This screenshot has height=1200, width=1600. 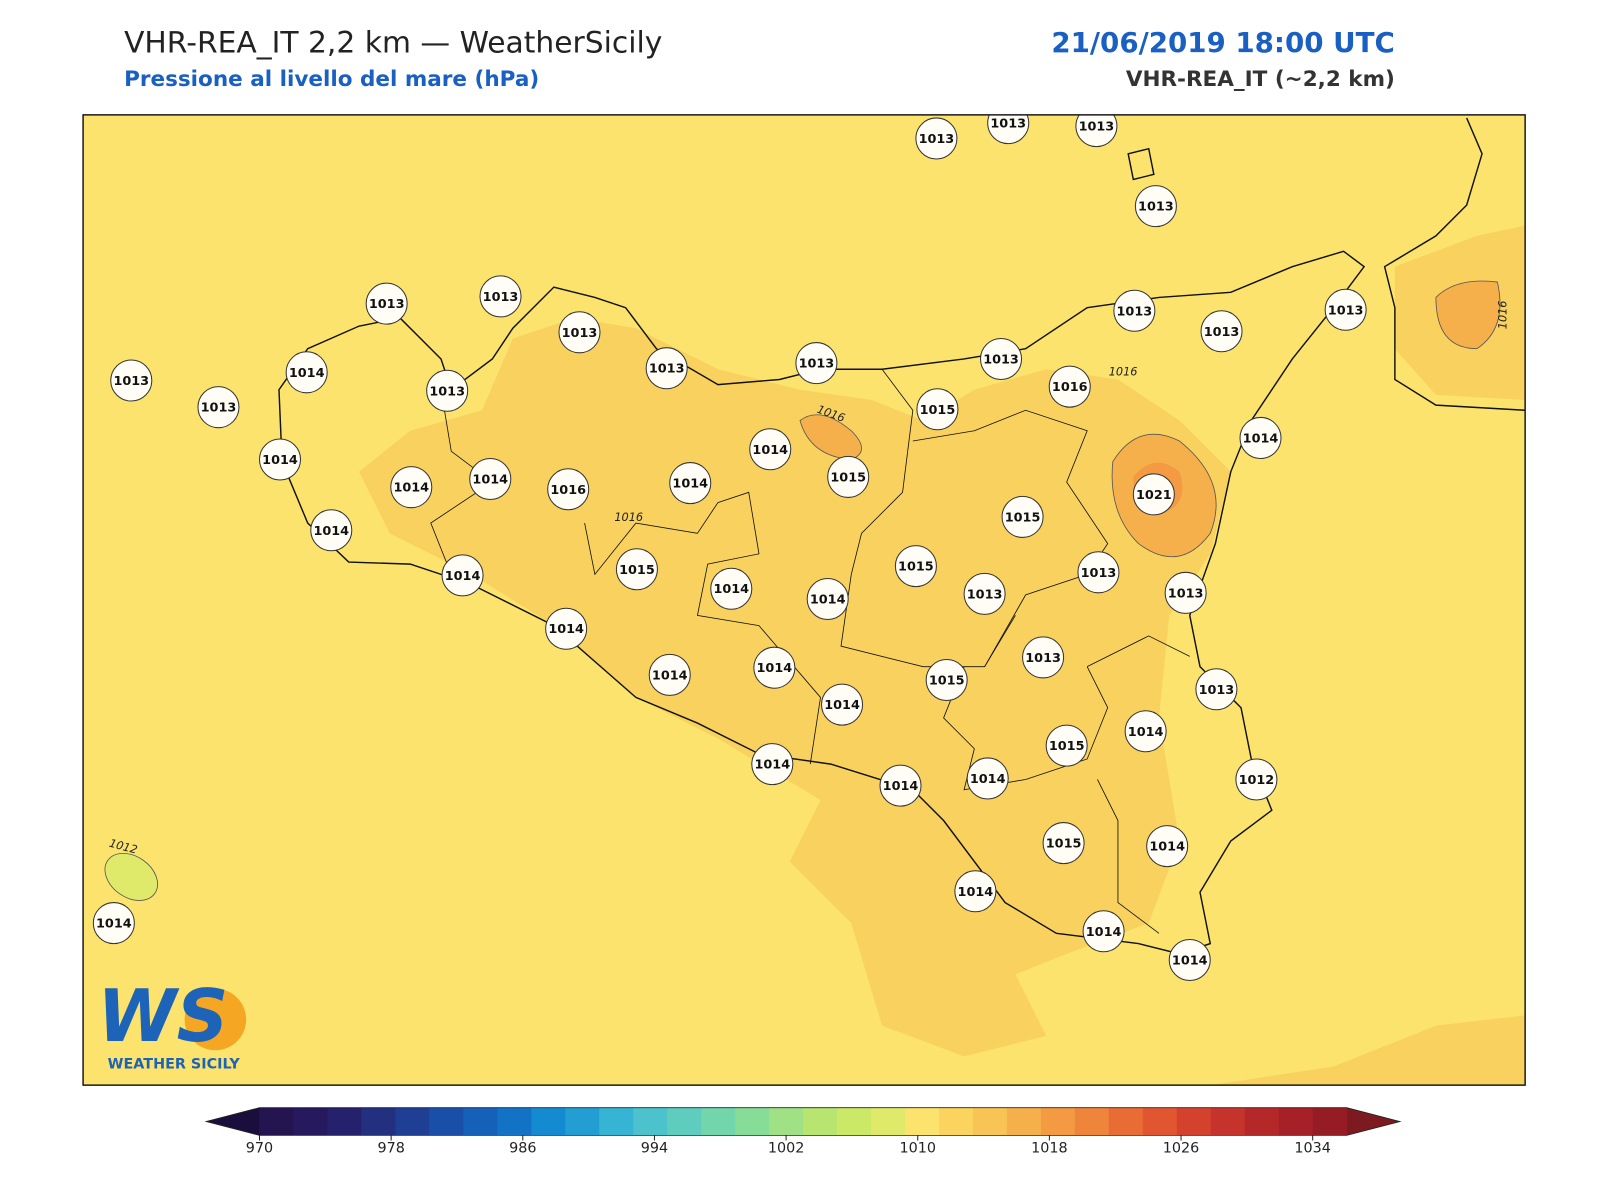 I want to click on title: VHR-REA_IT 2,2 km — WeatherSicily, so click(x=393, y=43).